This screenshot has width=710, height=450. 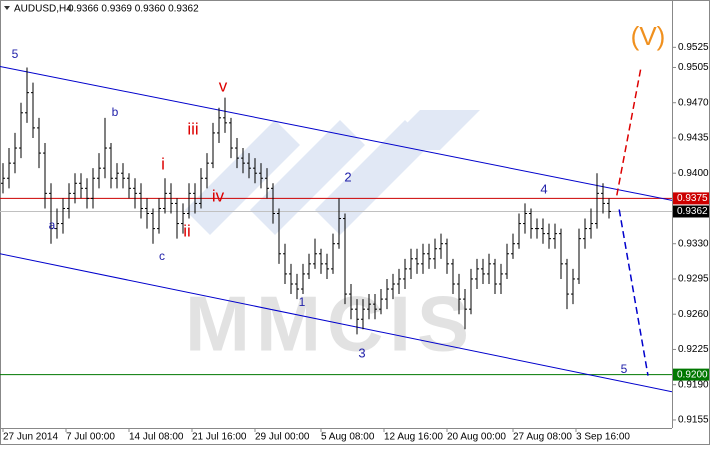 What do you see at coordinates (163, 163) in the screenshot?
I see `wave-label: i` at bounding box center [163, 163].